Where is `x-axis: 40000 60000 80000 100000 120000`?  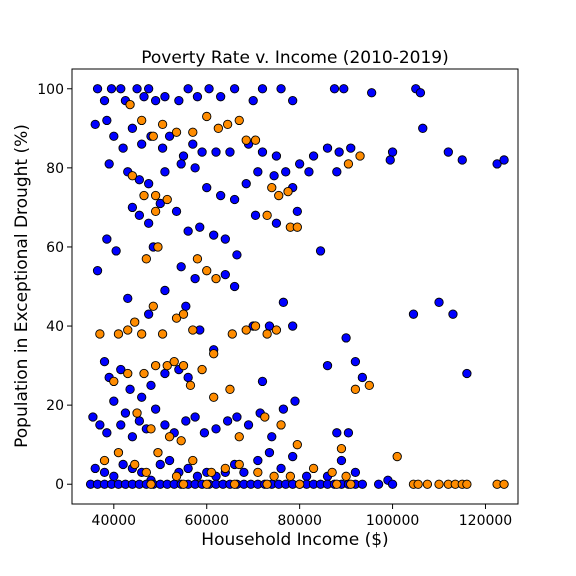 x-axis: 40000 60000 80000 100000 120000 is located at coordinates (302, 516).